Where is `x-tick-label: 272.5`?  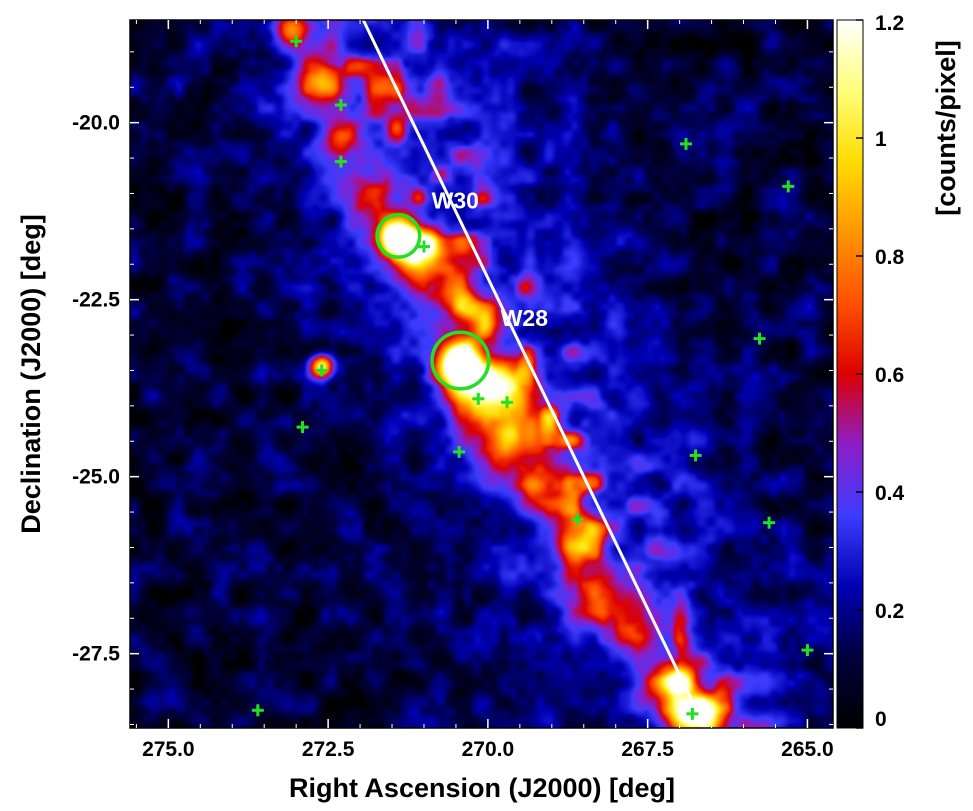
x-tick-label: 272.5 is located at coordinates (328, 749).